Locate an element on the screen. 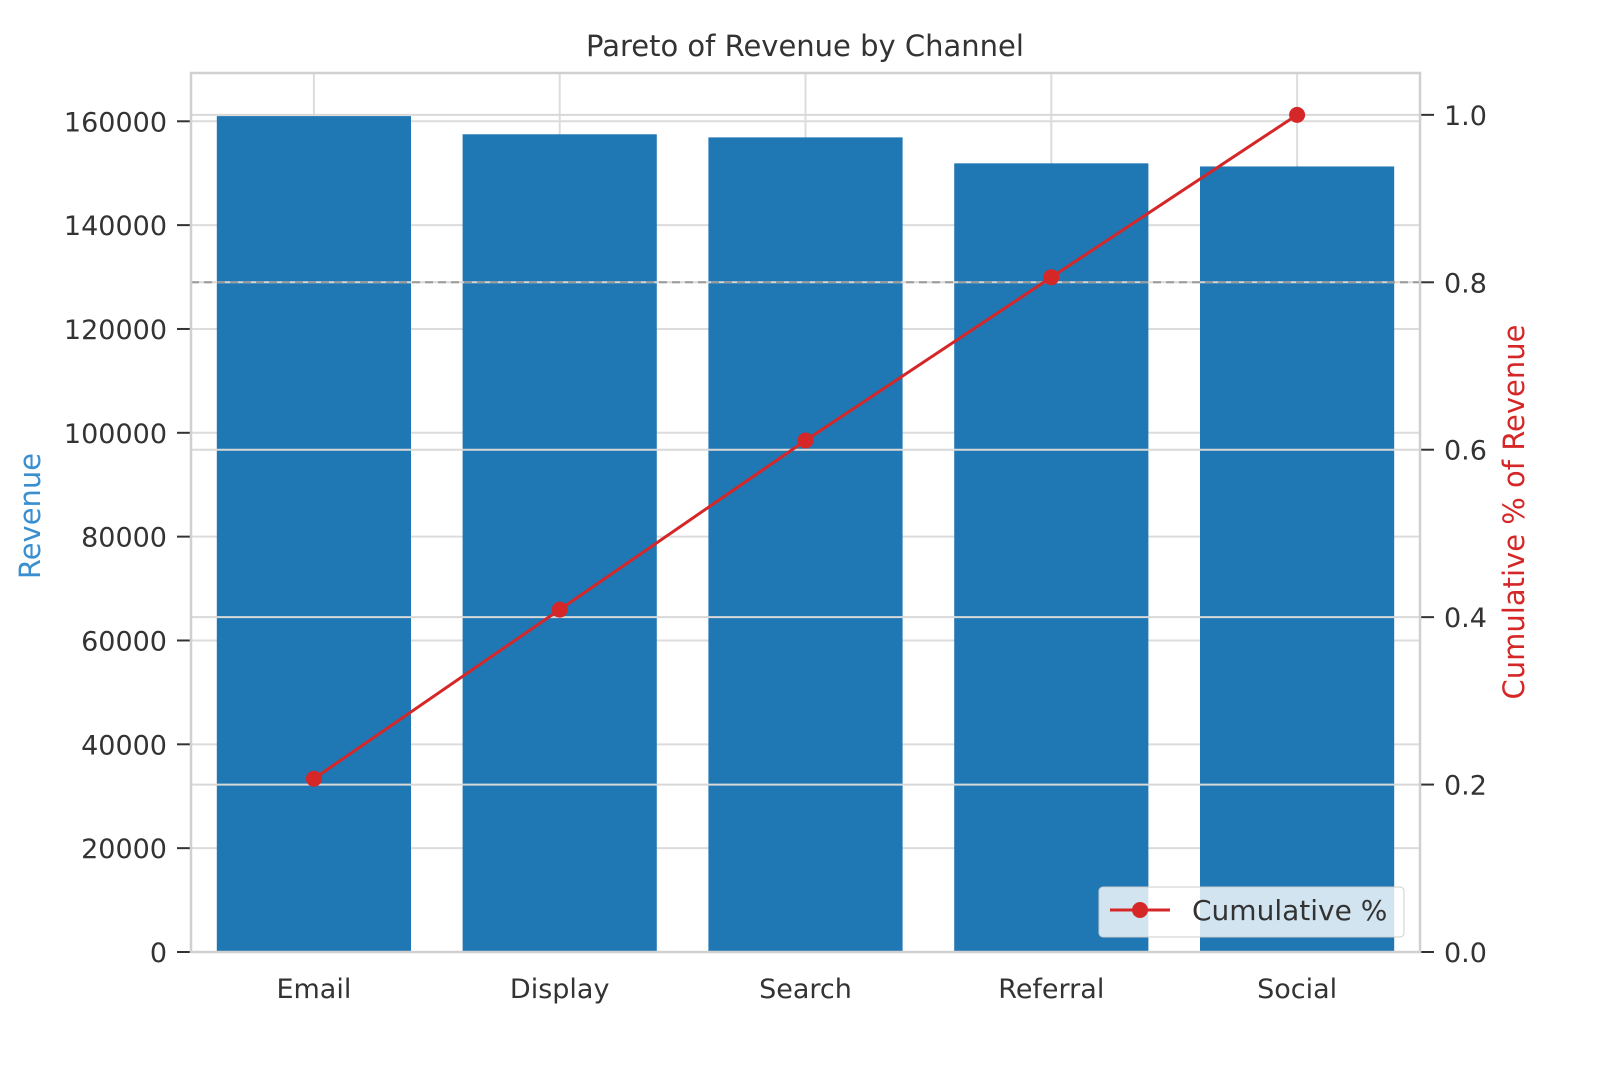  y-tick-label-left: 120000 is located at coordinates (115, 330).